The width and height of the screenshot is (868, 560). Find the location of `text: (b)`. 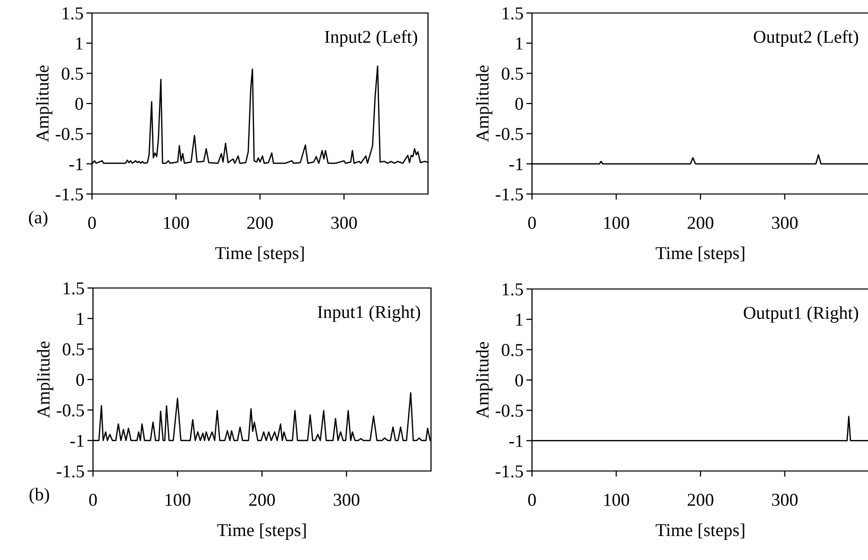

text: (b) is located at coordinates (40, 496).